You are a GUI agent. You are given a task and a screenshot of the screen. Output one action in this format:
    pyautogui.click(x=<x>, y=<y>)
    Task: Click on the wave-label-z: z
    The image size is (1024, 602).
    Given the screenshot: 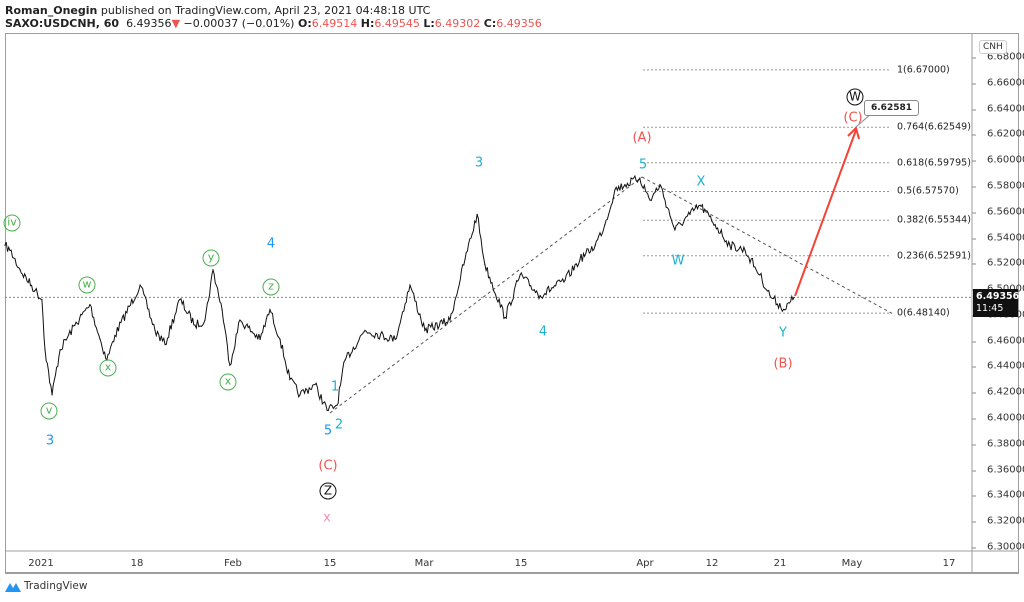 What is the action you would take?
    pyautogui.click(x=271, y=287)
    